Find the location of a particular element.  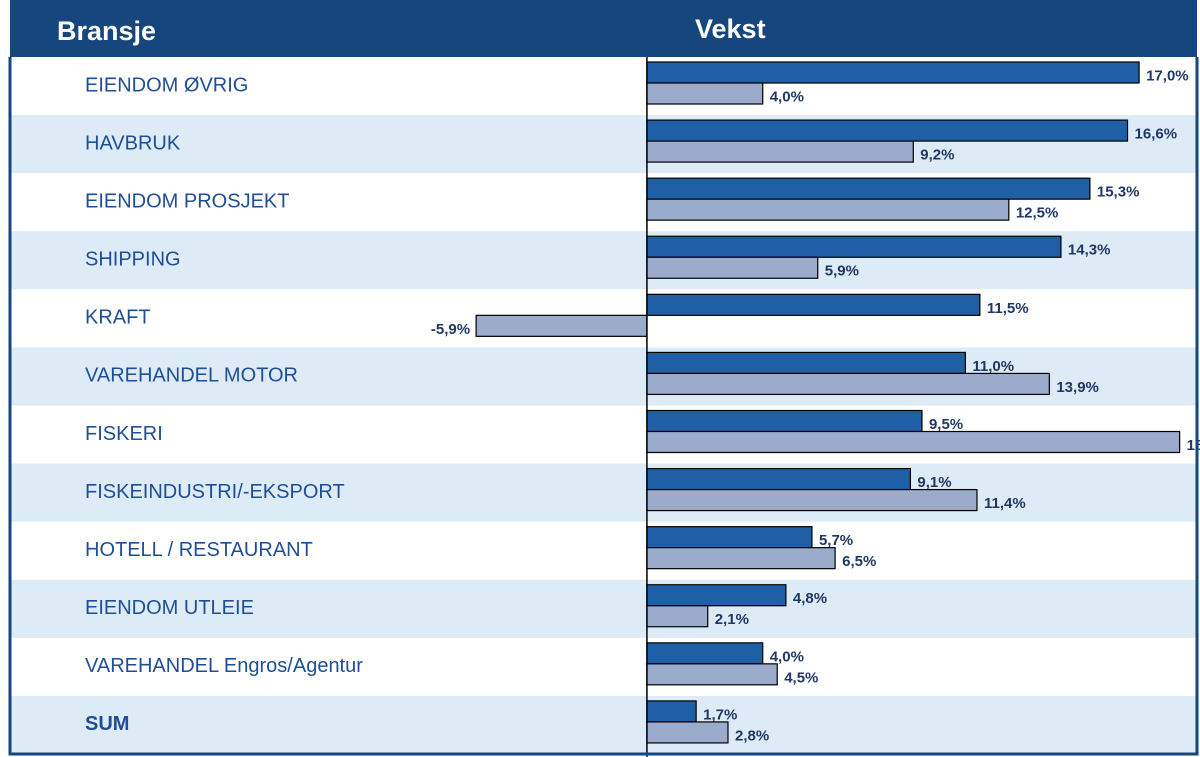

category-label: HOTELL / RESTAURANT is located at coordinates (199, 550).